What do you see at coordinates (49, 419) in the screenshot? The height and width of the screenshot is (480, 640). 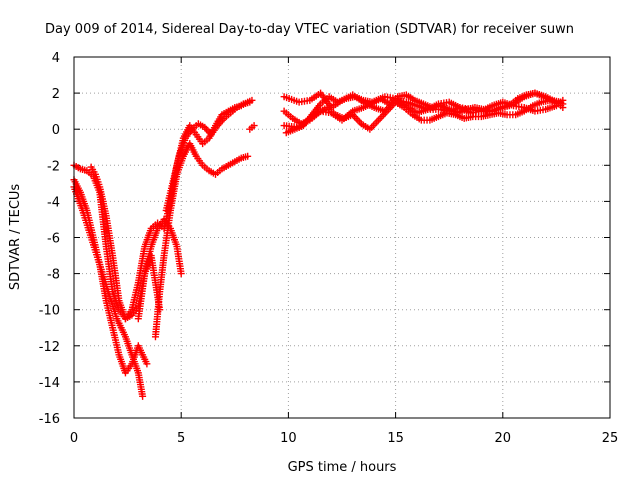 I see `y-tick-label: -16` at bounding box center [49, 419].